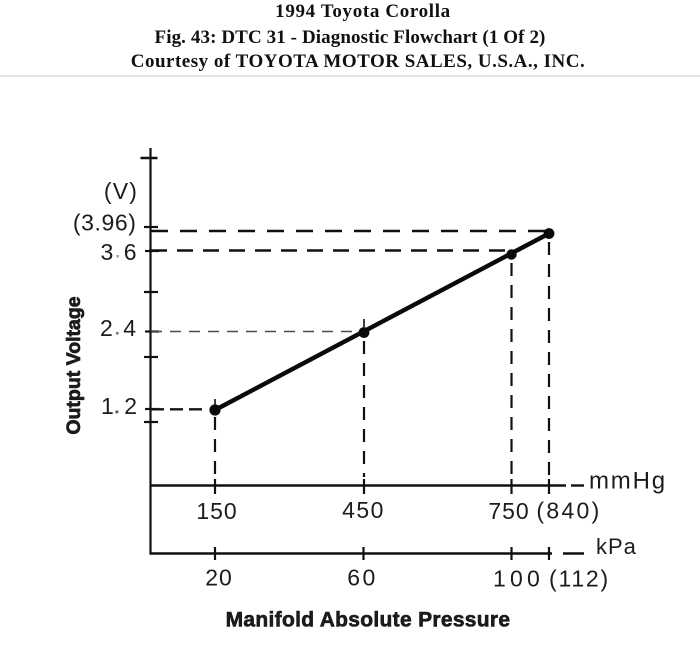 The image size is (700, 649). Describe the element at coordinates (216, 511) in the screenshot. I see `svg-text: 150` at that location.